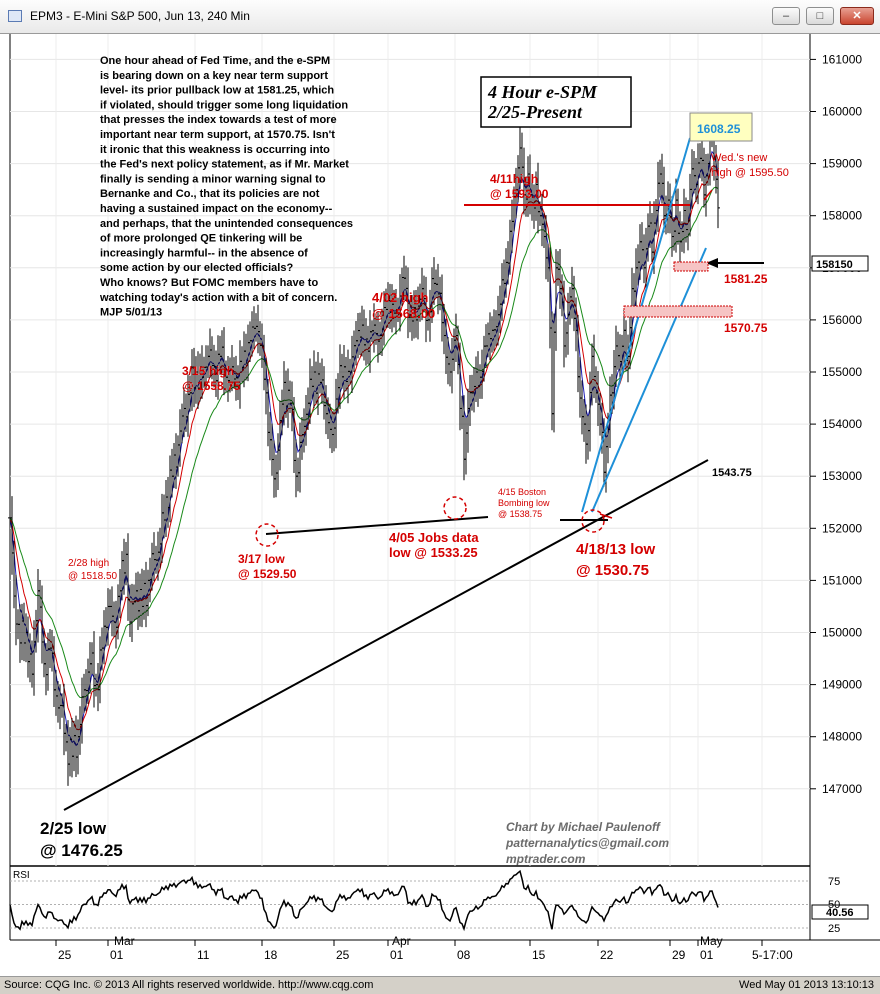 The width and height of the screenshot is (880, 994). I want to click on rsi-value-label: 40.56, so click(840, 913).